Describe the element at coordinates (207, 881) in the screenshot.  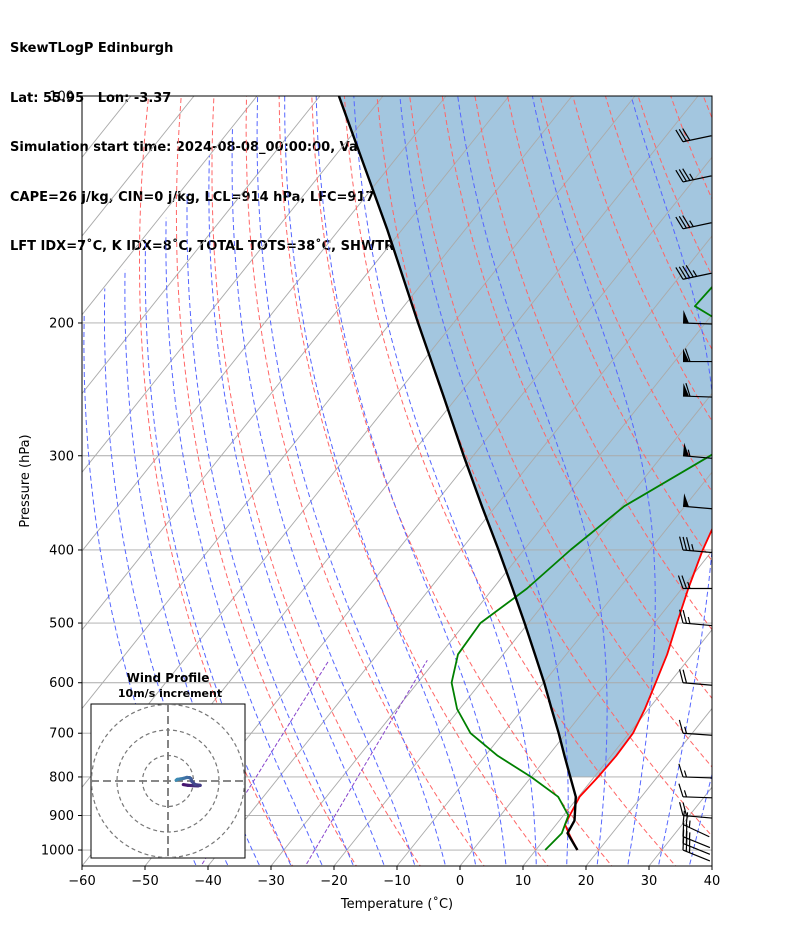
I see `x-tick-label: −40` at that location.